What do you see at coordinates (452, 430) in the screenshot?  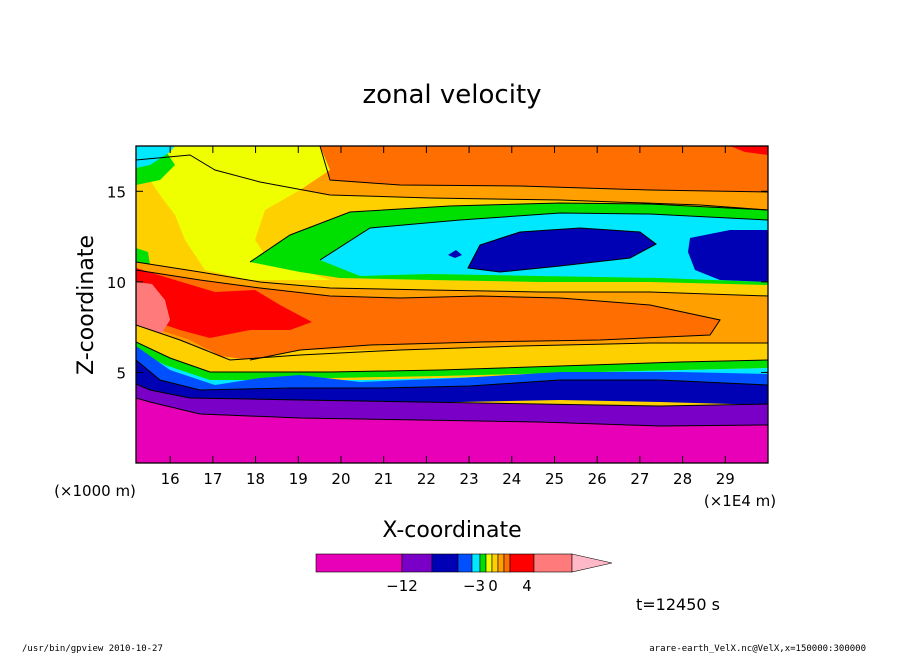 I see `band-magenta` at bounding box center [452, 430].